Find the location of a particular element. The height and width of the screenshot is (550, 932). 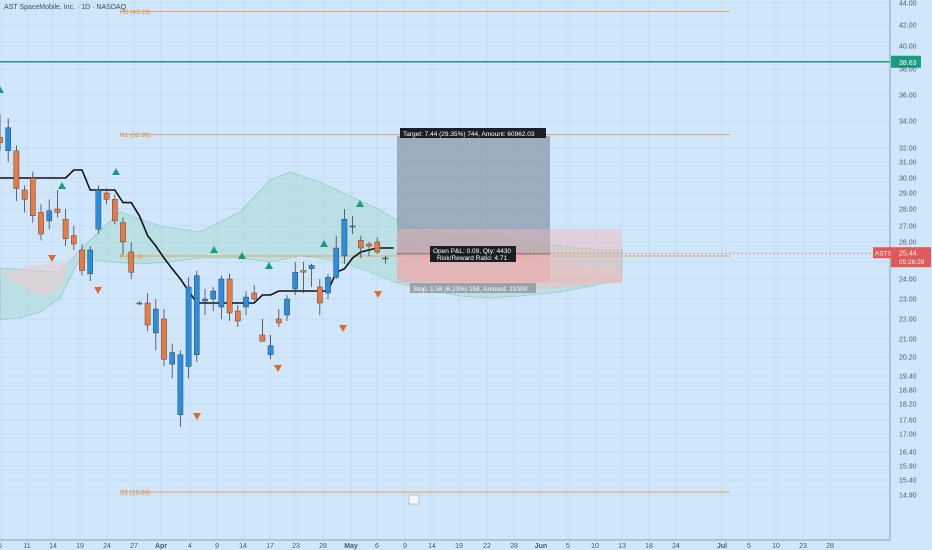

last-price-tag is located at coordinates (911, 257).